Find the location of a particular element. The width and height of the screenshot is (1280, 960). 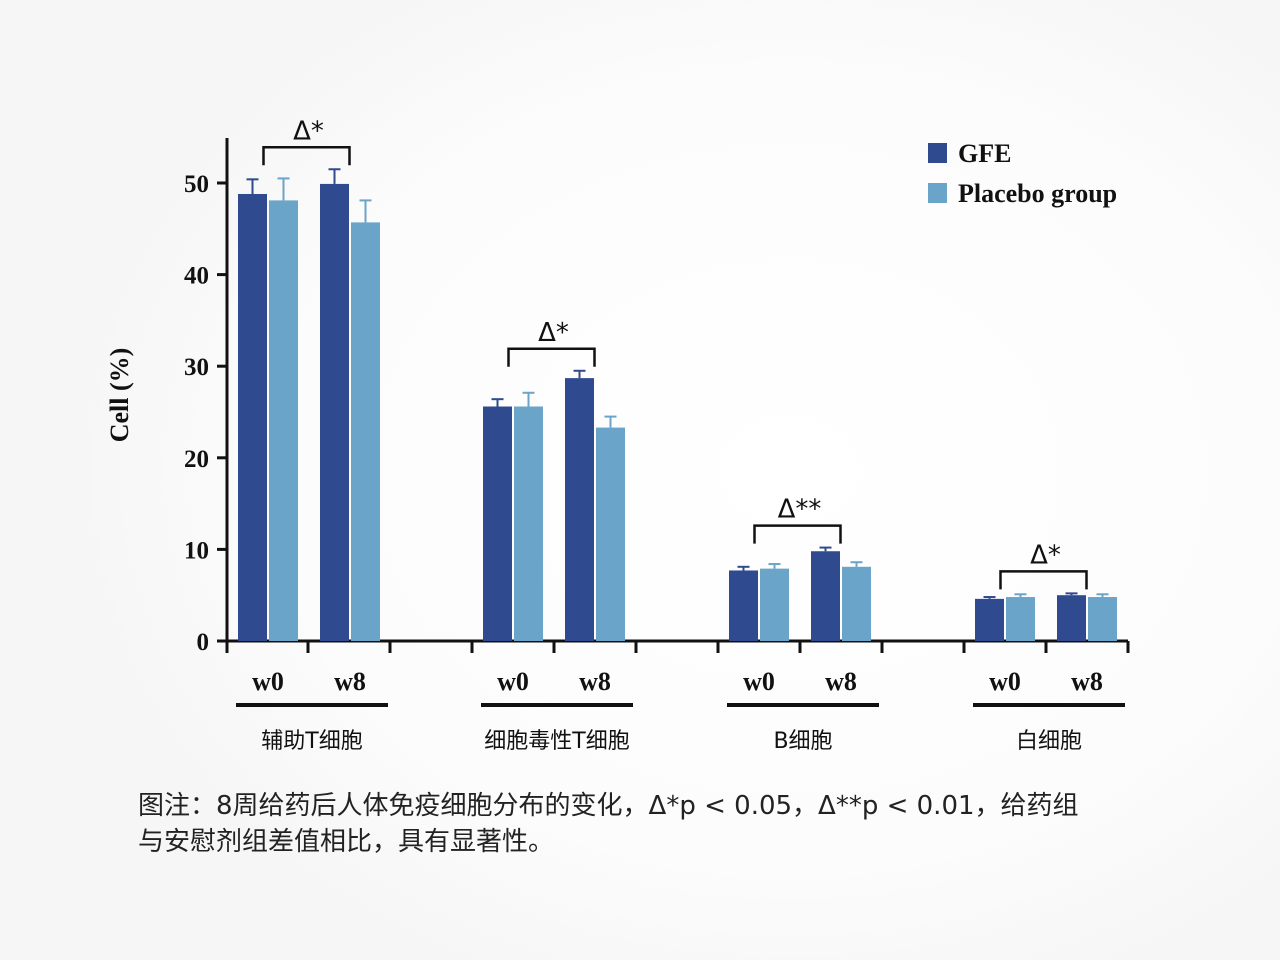

y-tick-label: 30 is located at coordinates (196, 367).